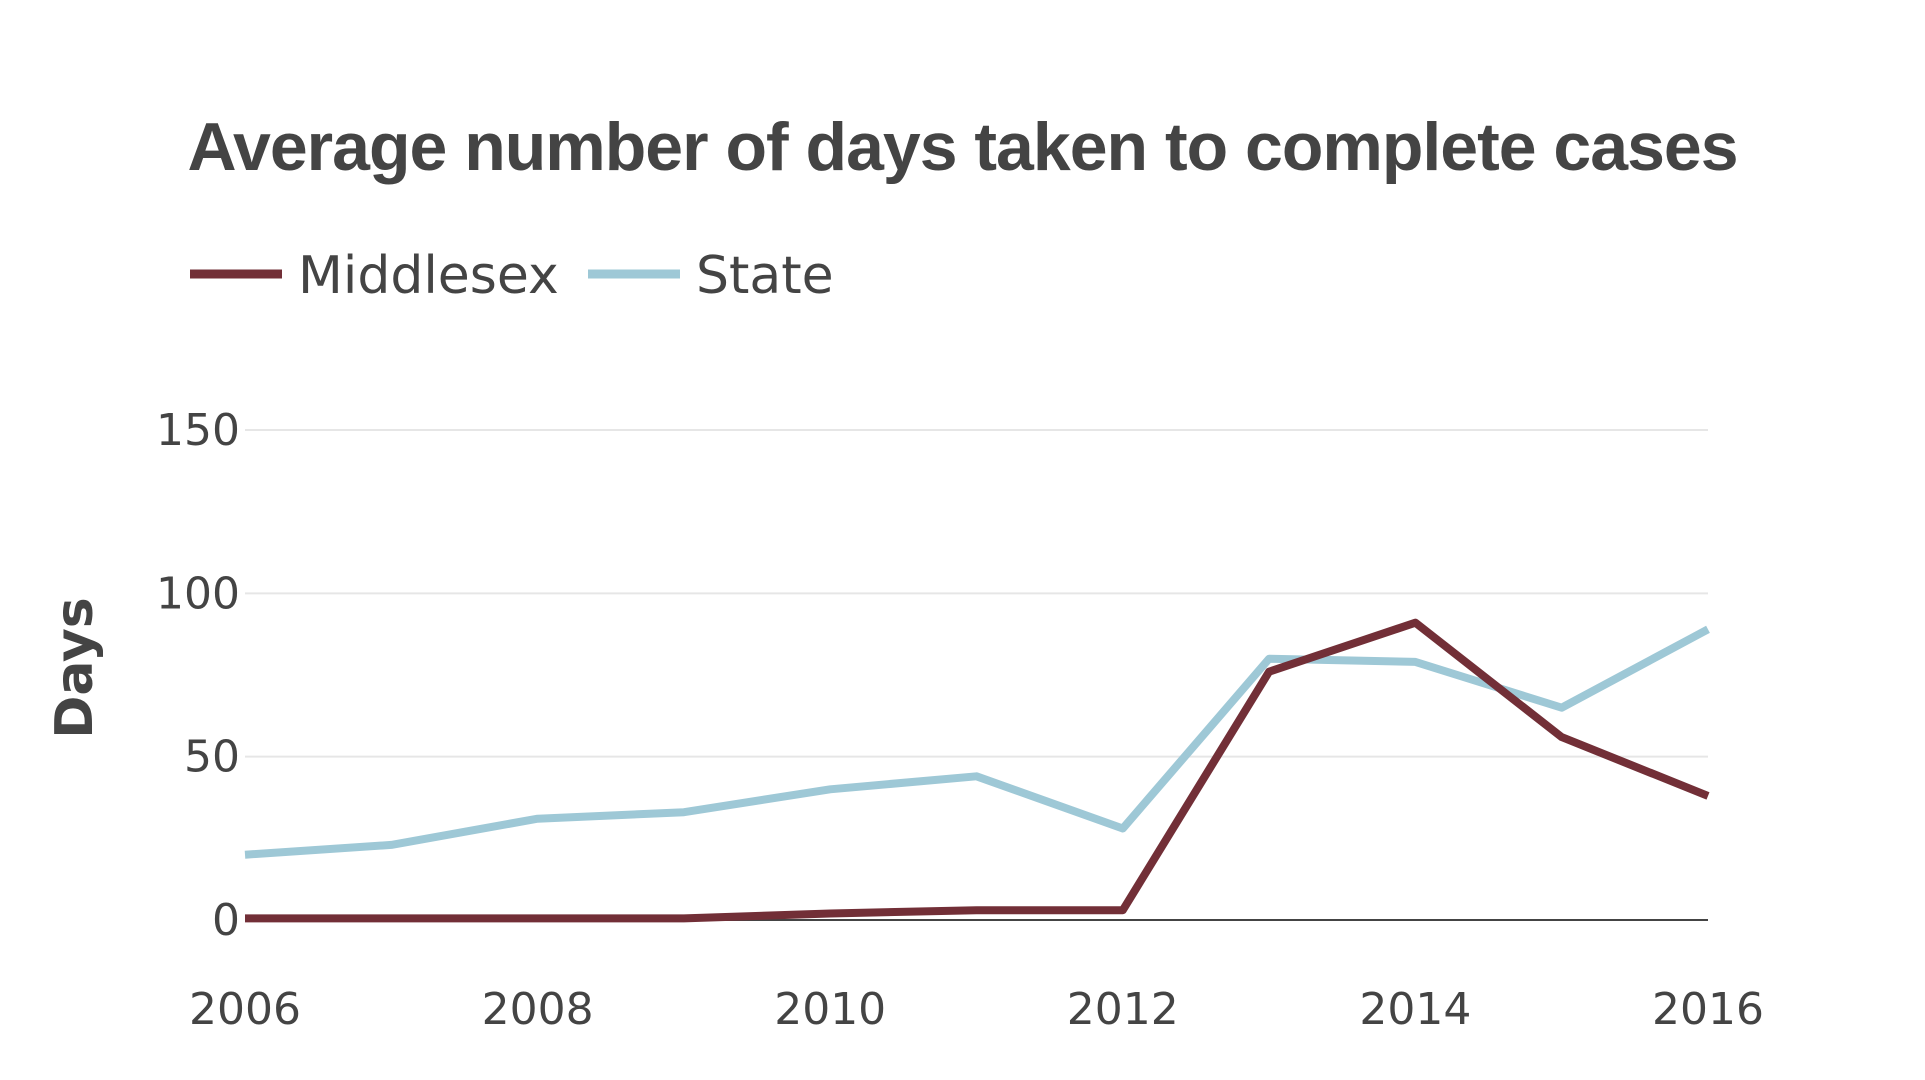 This screenshot has width=1925, height=1080. What do you see at coordinates (1415, 1009) in the screenshot?
I see `x-tick-2014: 2014` at bounding box center [1415, 1009].